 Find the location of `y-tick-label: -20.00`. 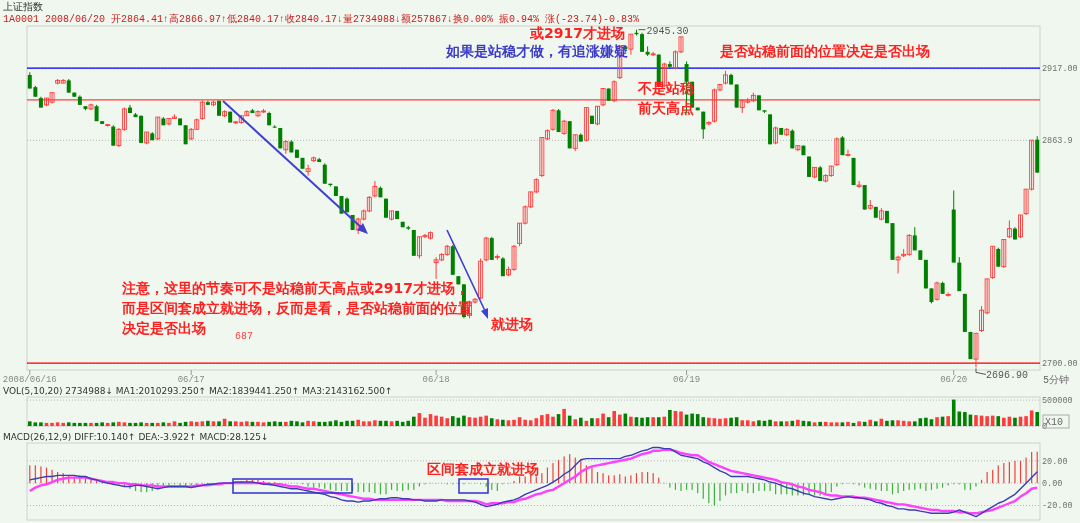

y-tick-label: -20.00 is located at coordinates (1057, 506).